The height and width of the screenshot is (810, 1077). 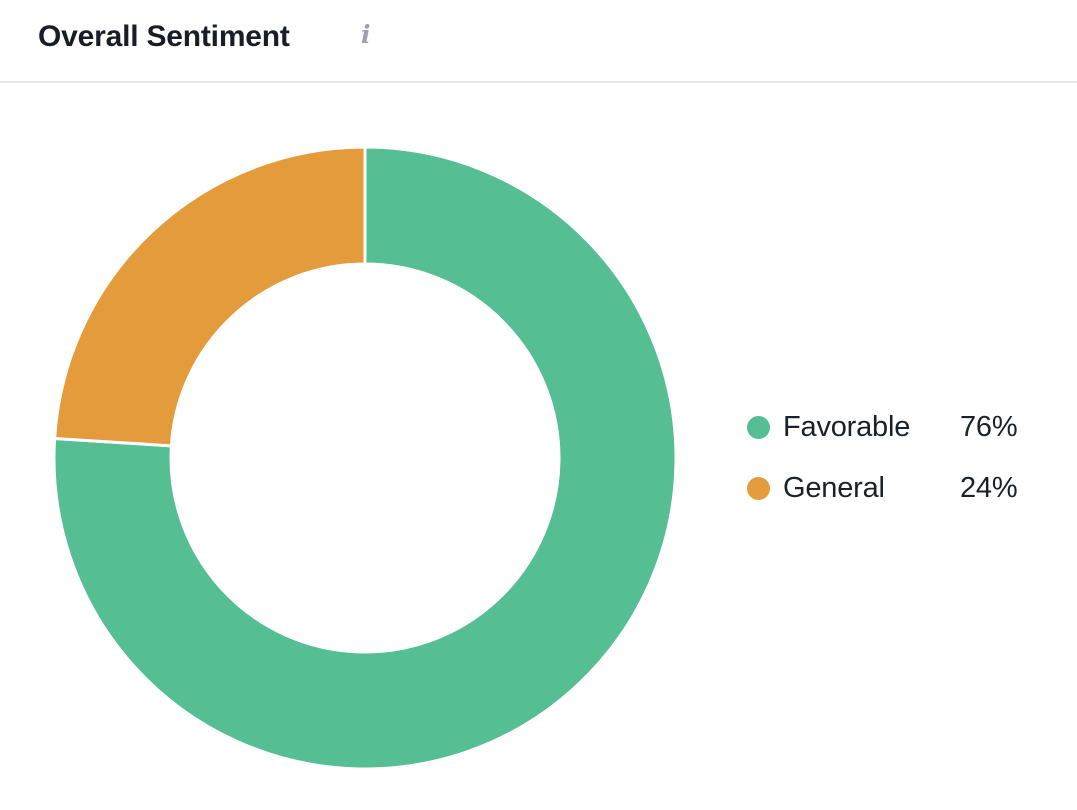 What do you see at coordinates (834, 487) in the screenshot?
I see `legend-label: General` at bounding box center [834, 487].